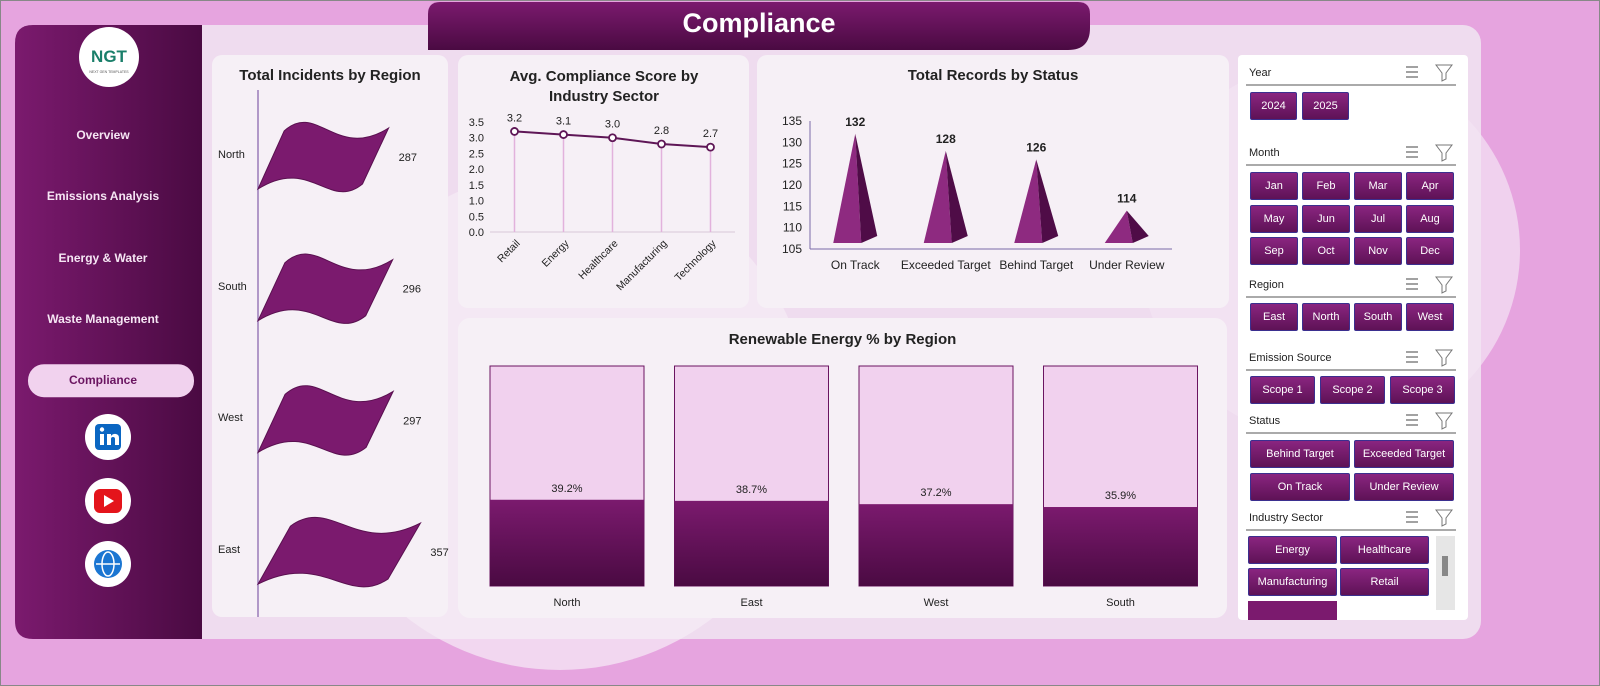  I want to click on slicer-button: May, so click(1274, 219).